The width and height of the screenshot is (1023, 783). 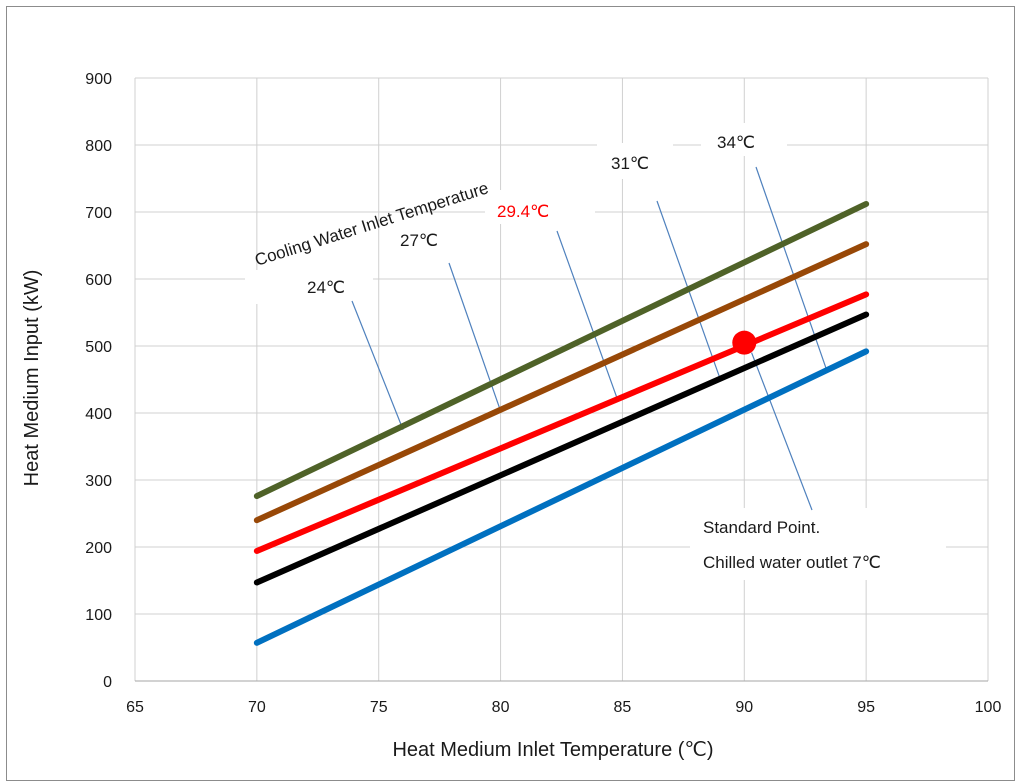 I want to click on label-31c: 31℃, so click(x=630, y=163).